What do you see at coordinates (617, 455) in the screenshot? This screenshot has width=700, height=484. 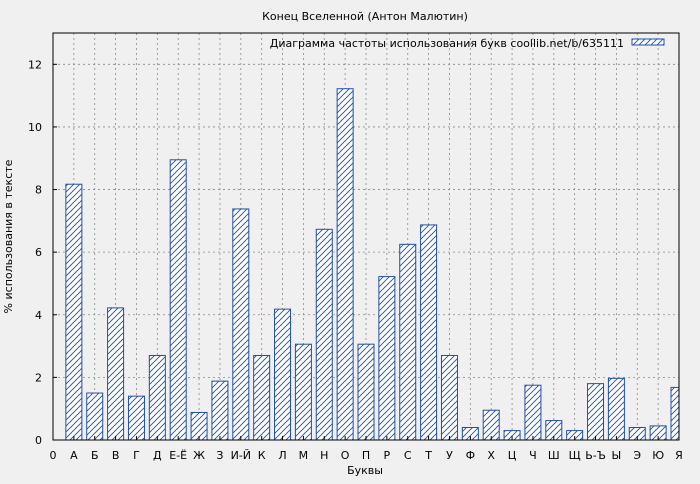 I see `x-tick-label: Ы` at bounding box center [617, 455].